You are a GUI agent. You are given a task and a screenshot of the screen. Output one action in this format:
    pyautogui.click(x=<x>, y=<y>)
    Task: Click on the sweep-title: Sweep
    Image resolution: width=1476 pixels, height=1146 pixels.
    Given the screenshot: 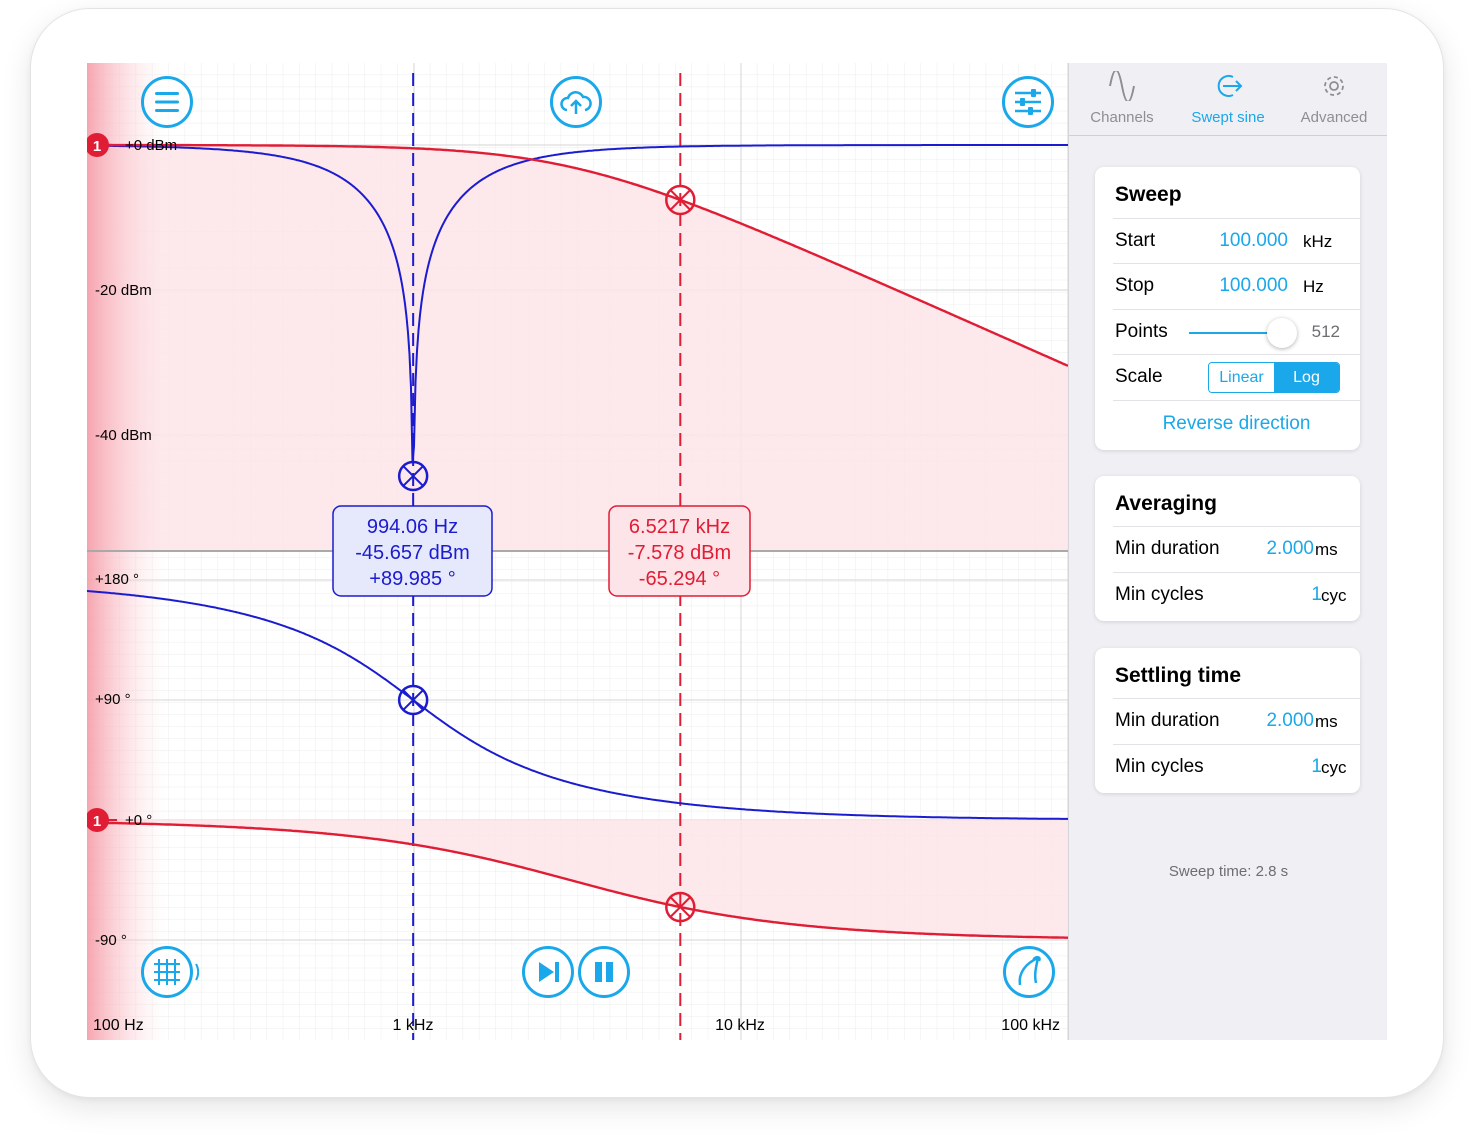 What is the action you would take?
    pyautogui.click(x=1148, y=194)
    